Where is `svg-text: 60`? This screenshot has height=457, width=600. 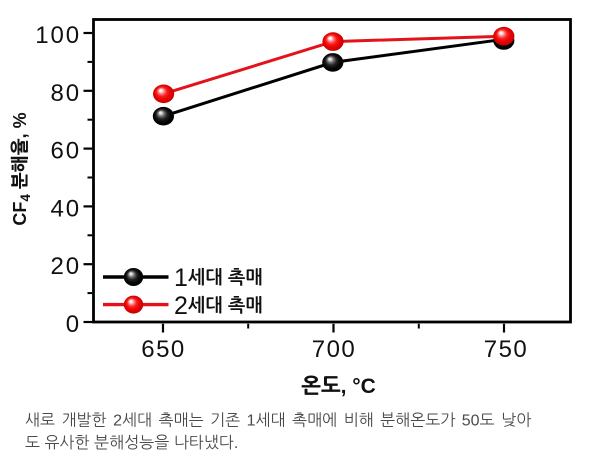
svg-text: 60 is located at coordinates (66, 151).